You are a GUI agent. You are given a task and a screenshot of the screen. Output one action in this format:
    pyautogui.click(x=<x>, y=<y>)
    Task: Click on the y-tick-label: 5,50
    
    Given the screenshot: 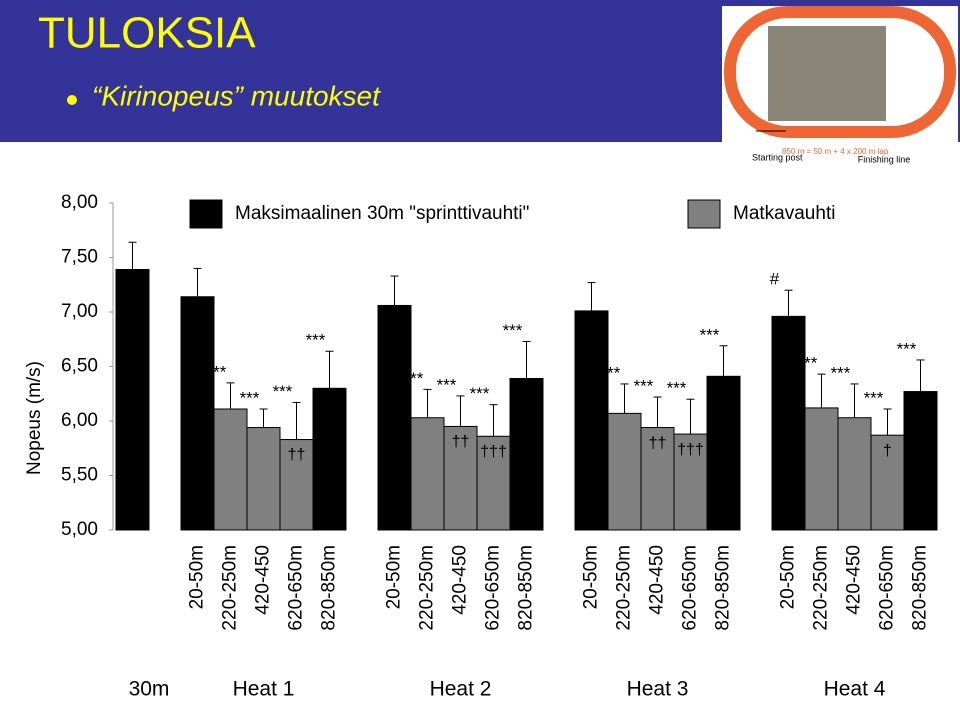 What is the action you would take?
    pyautogui.click(x=79, y=475)
    